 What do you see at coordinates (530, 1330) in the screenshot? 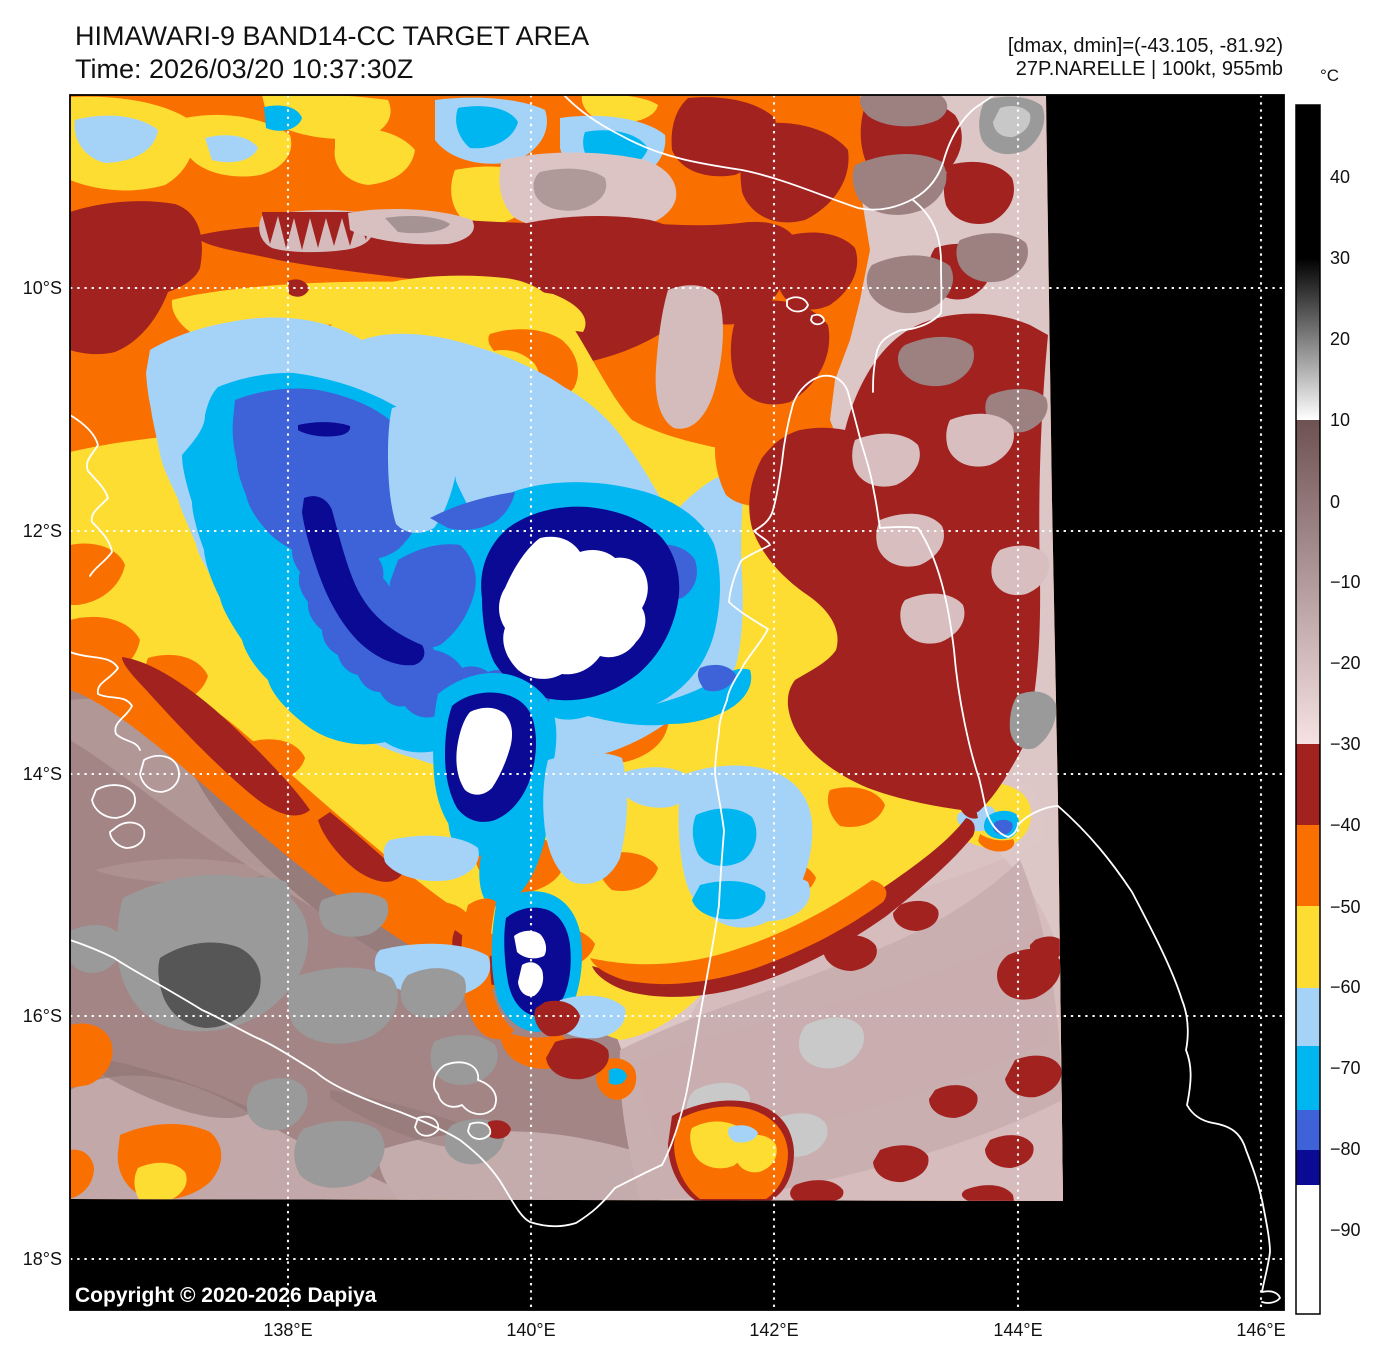
I see `svg-text: 140°E` at bounding box center [530, 1330].